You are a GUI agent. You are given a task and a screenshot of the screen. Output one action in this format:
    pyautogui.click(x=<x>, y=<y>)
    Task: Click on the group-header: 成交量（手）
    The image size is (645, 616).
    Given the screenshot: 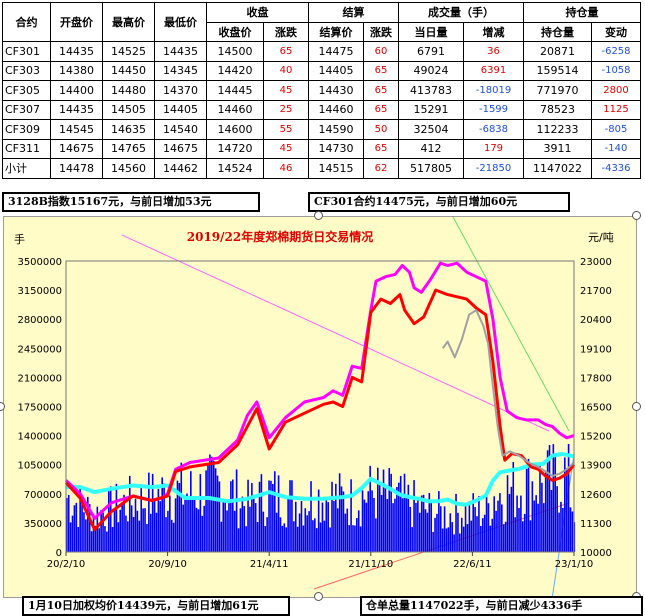 What is the action you would take?
    pyautogui.click(x=461, y=12)
    